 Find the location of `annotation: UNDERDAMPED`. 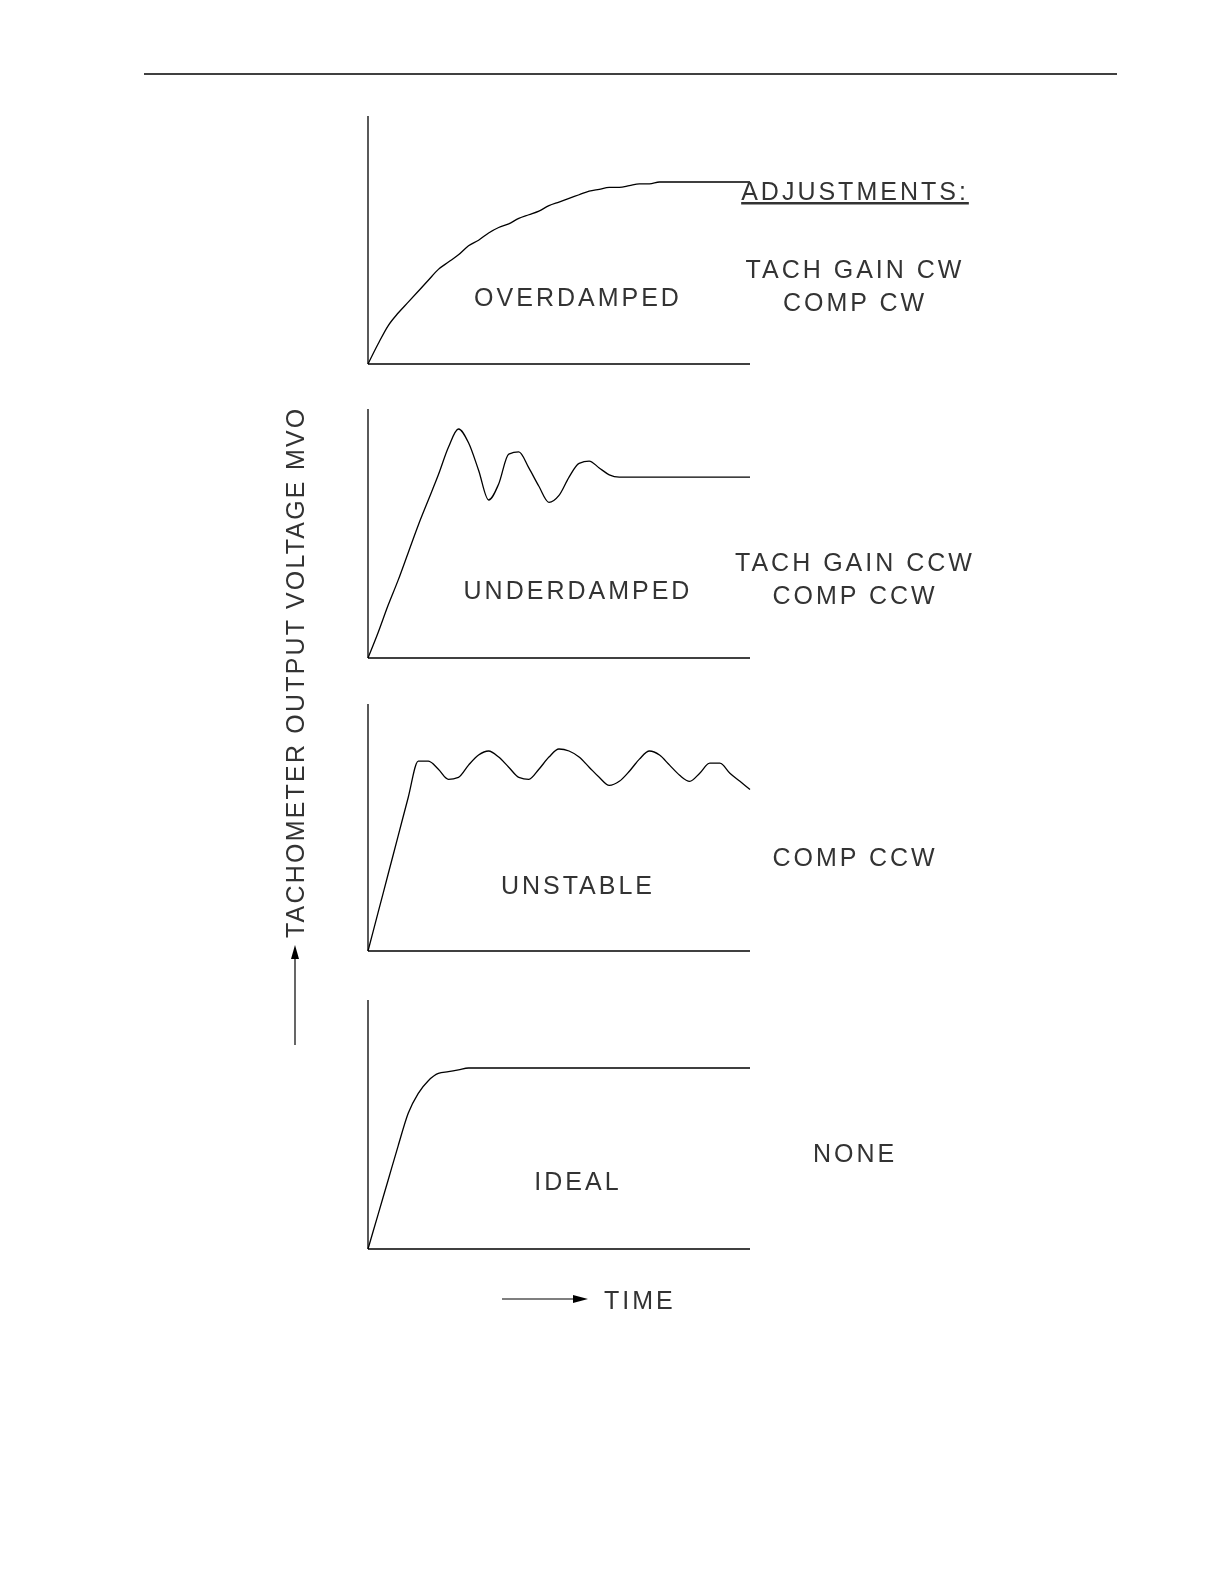

annotation: UNDERDAMPED is located at coordinates (578, 590).